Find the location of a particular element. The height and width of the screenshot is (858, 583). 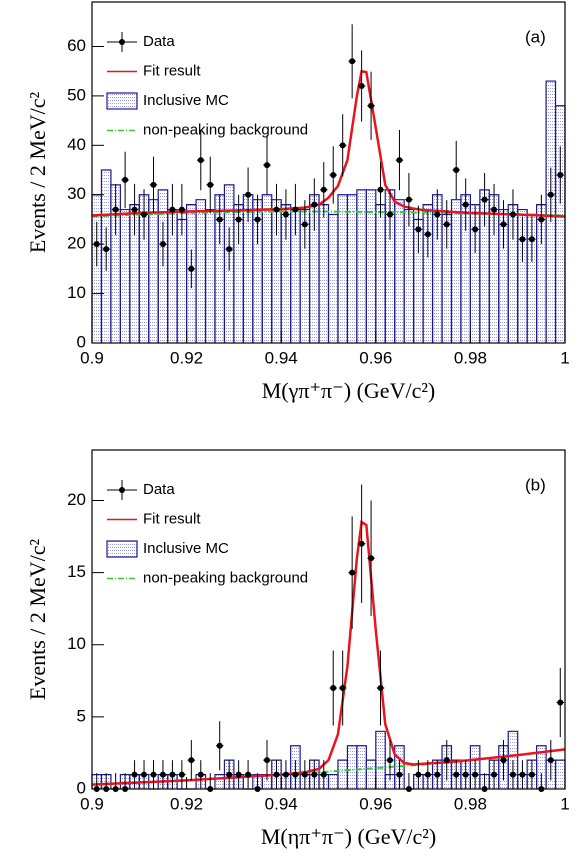

x-tick-label: 0.98 is located at coordinates (470, 803).